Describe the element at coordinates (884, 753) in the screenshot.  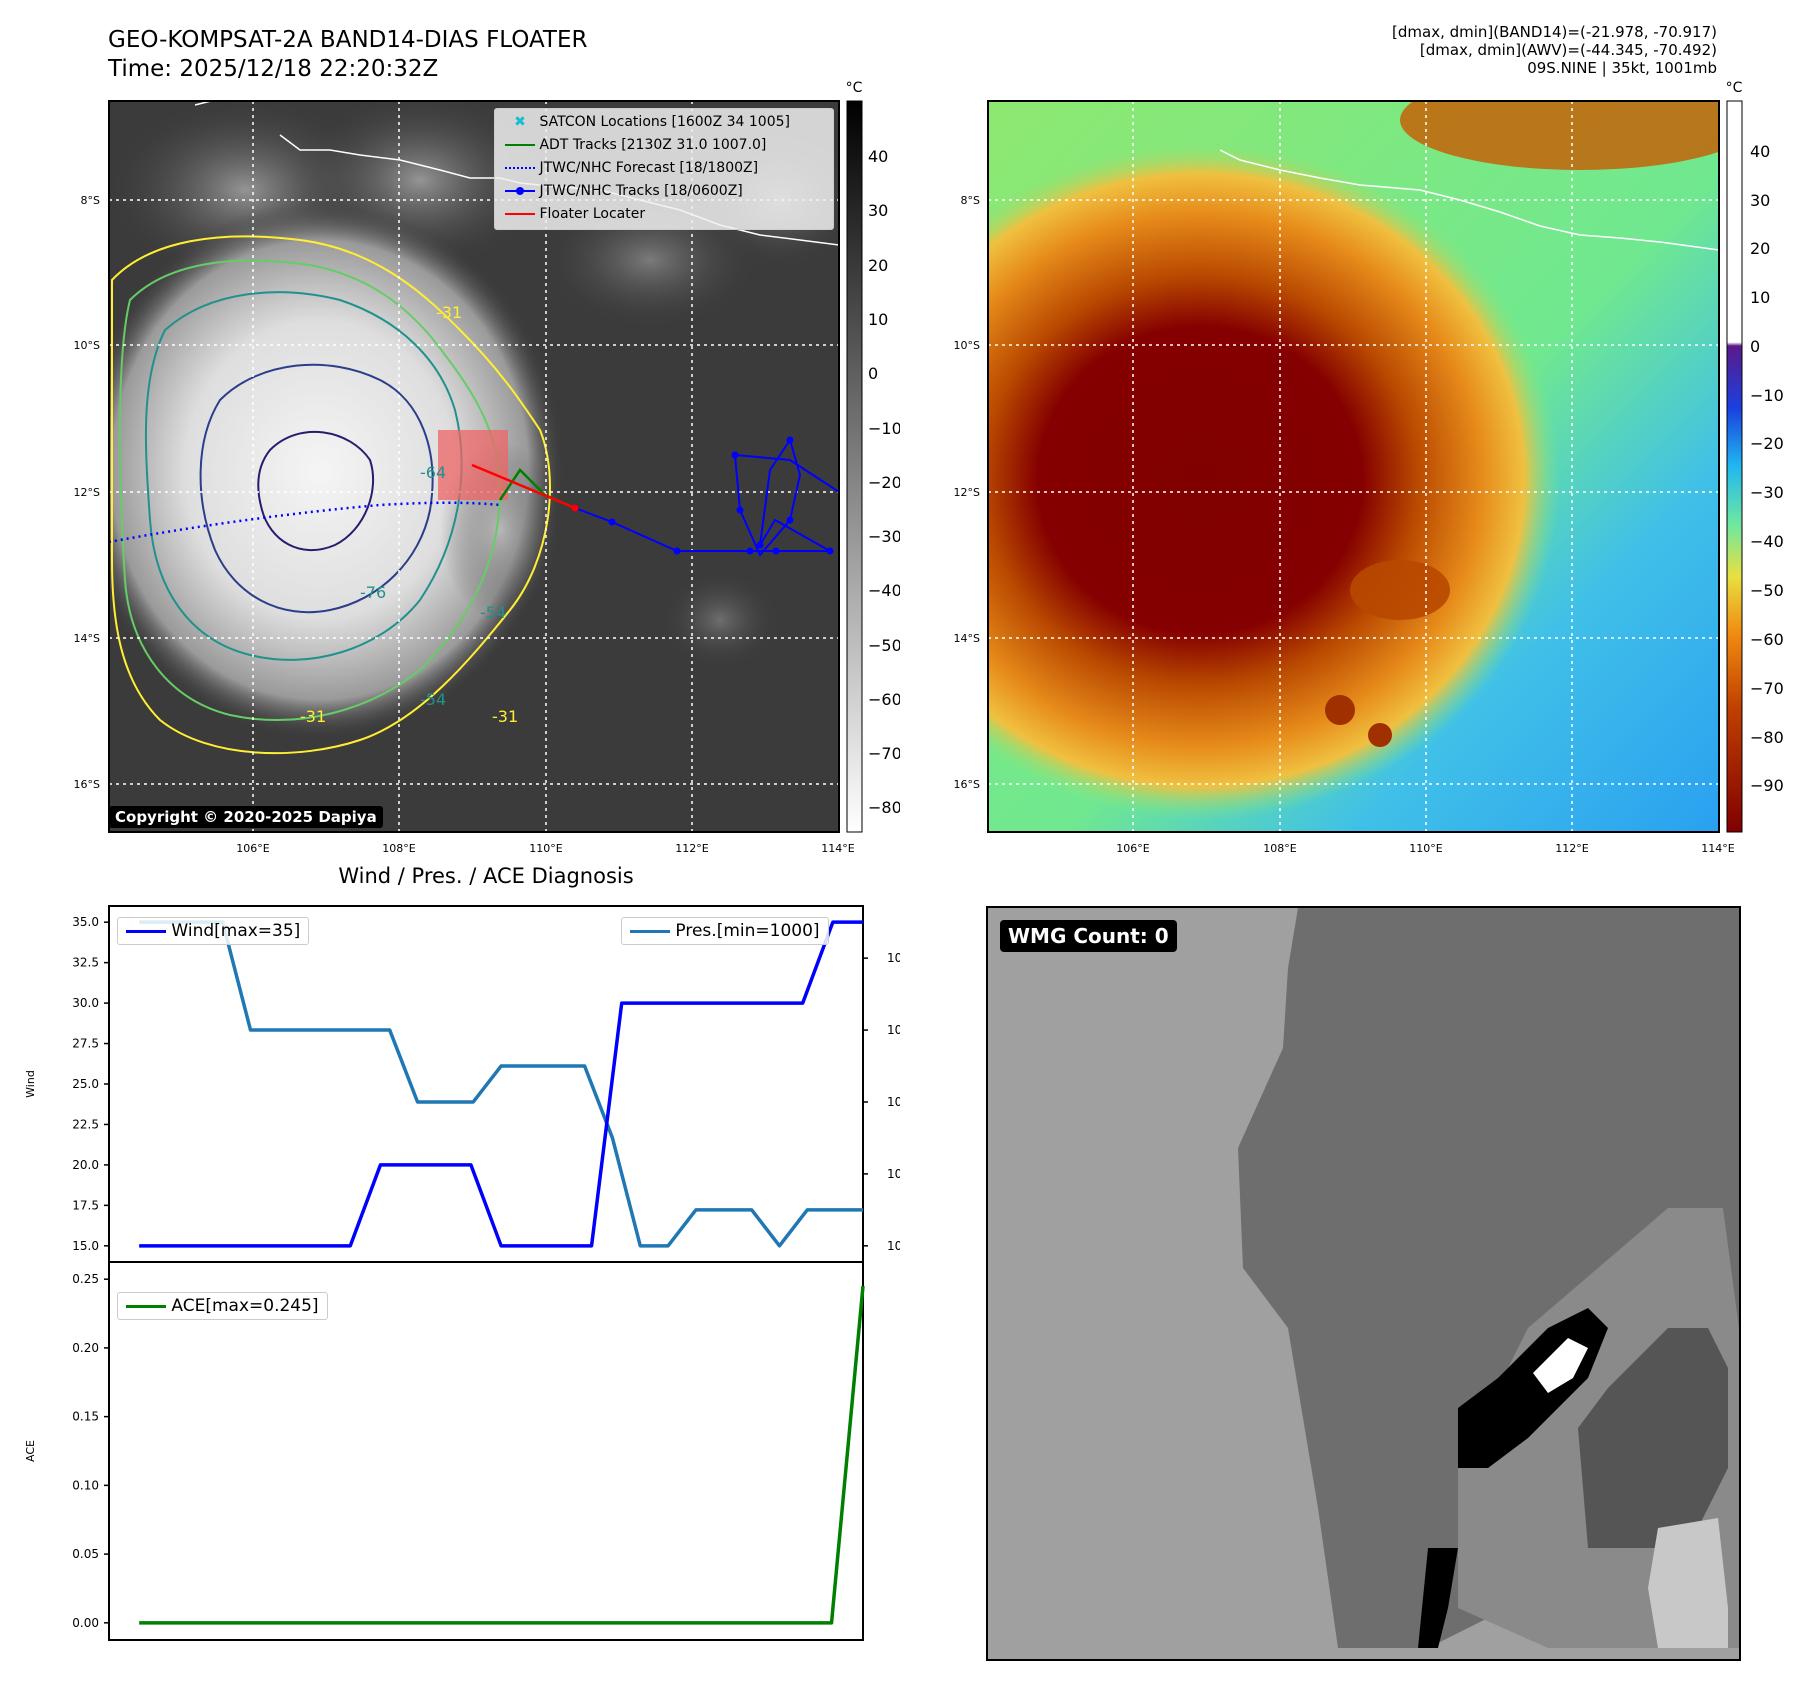
I see `colorbar-tick: −70` at that location.